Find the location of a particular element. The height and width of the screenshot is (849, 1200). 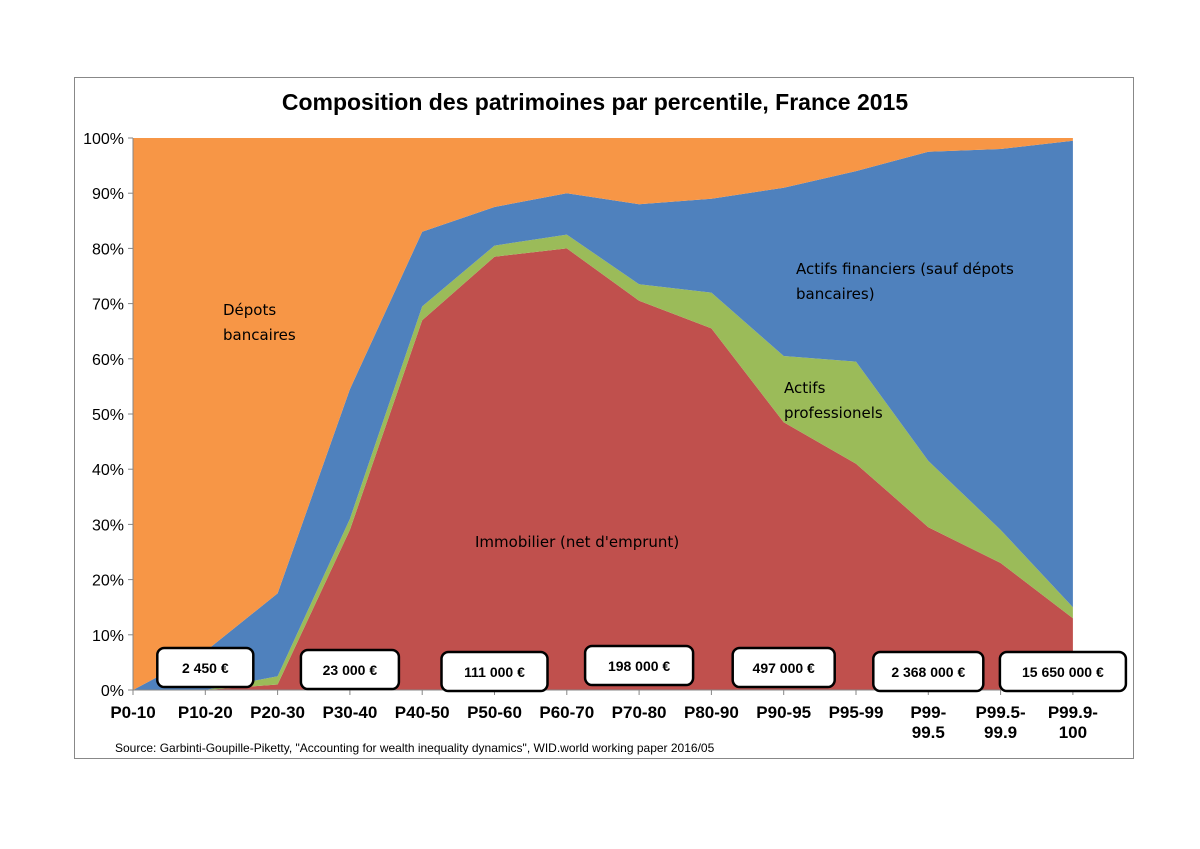

wealth-box-value: 2 368 000 € is located at coordinates (928, 672).